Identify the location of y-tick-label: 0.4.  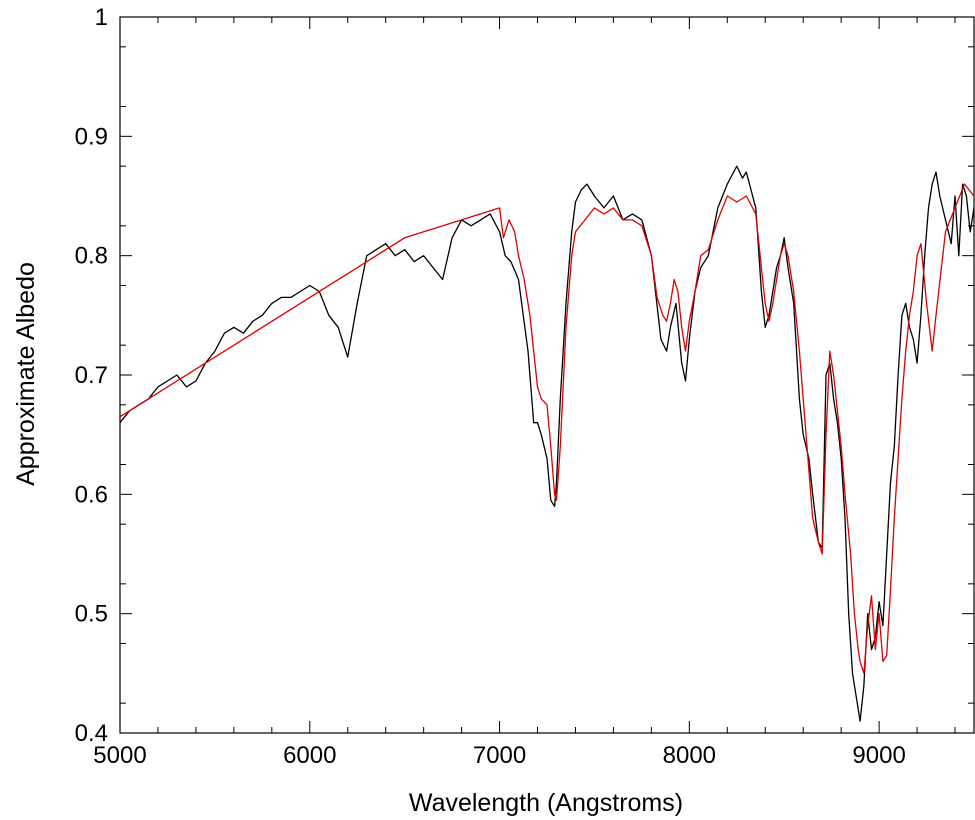
(91, 733).